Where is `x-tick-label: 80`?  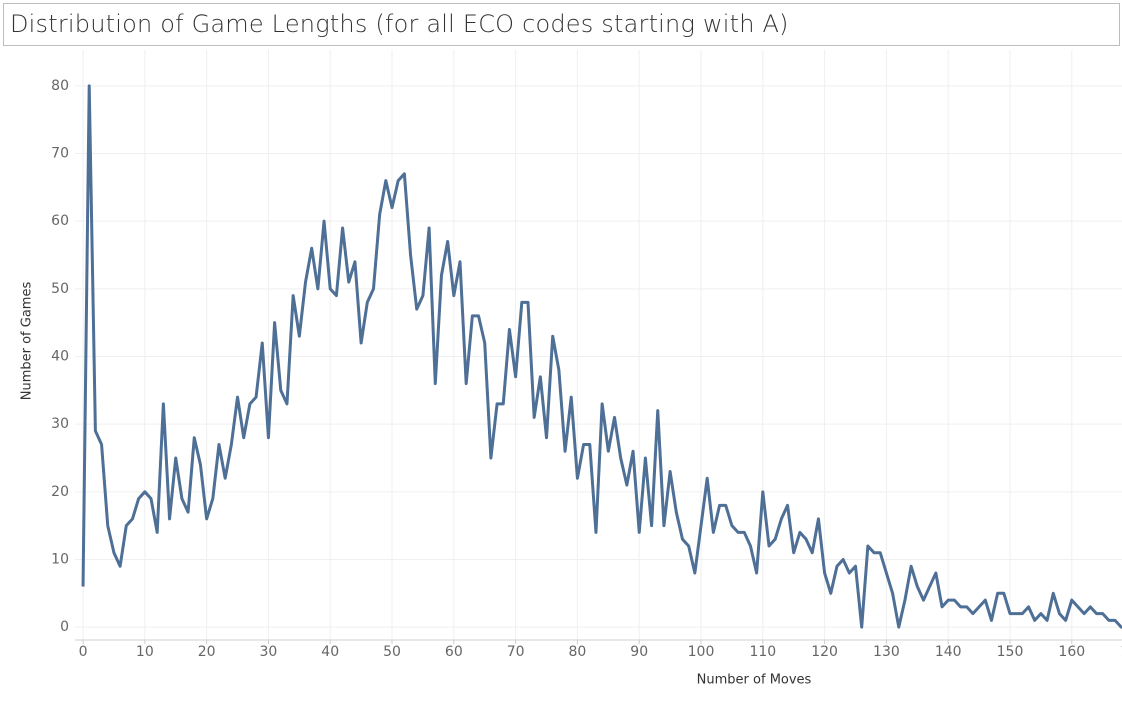 x-tick-label: 80 is located at coordinates (578, 652).